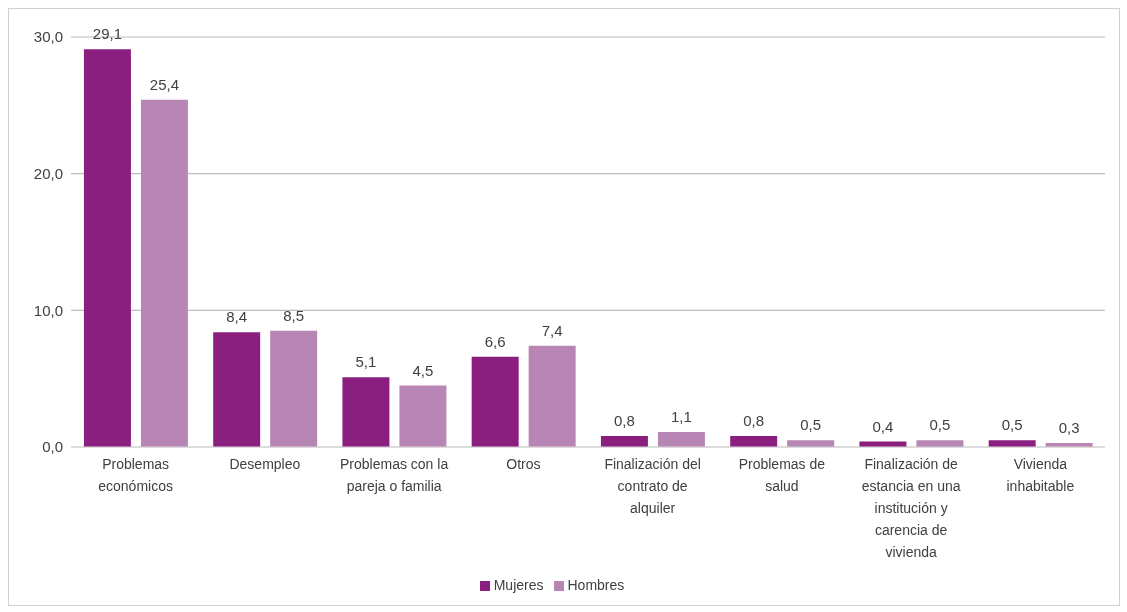 This screenshot has height=612, width=1127. I want to click on x-tick-label: Desempleo, so click(265, 464).